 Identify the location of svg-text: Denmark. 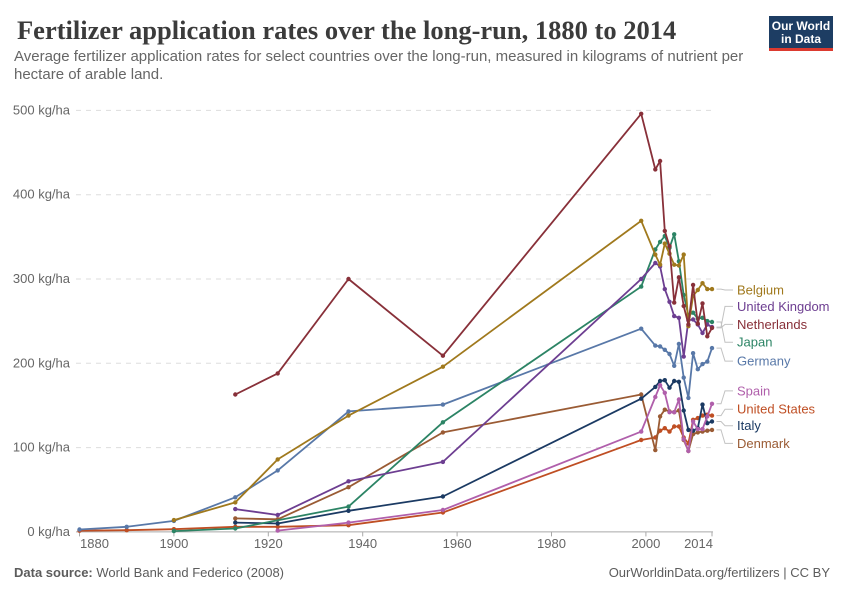
(763, 443).